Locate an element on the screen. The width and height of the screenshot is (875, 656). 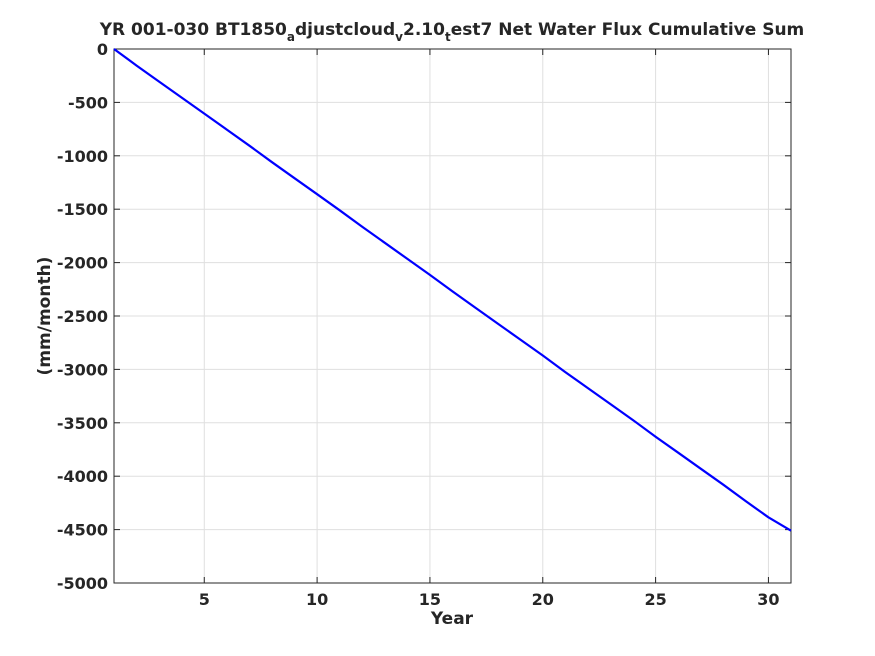
y-tick-label: -4000 is located at coordinates (82, 476).